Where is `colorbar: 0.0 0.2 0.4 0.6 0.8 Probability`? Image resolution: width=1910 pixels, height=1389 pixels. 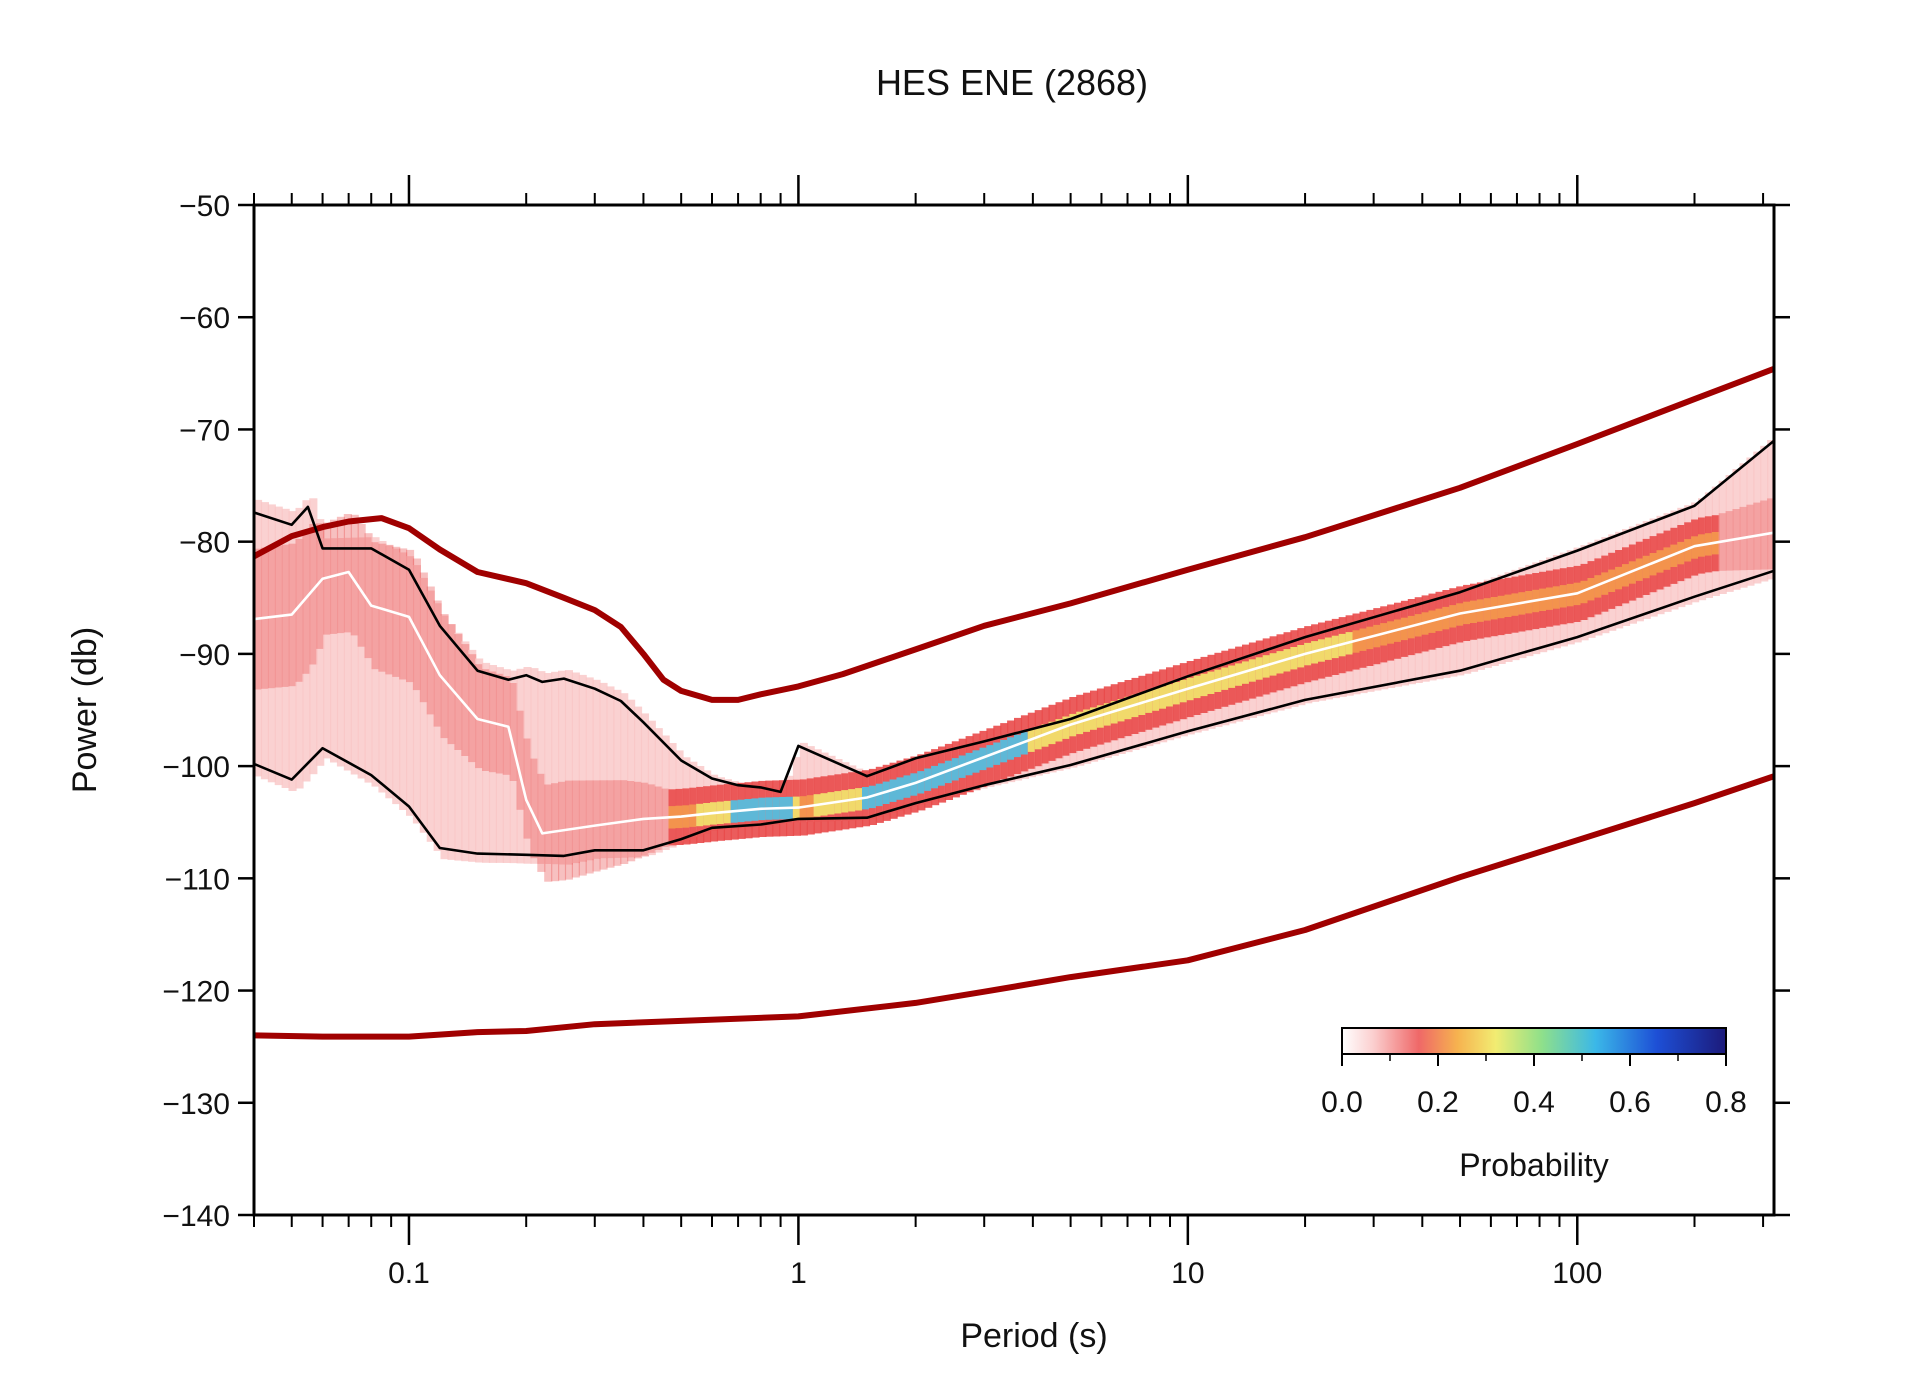 colorbar: 0.0 0.2 0.4 0.6 0.8 Probability is located at coordinates (1534, 1105).